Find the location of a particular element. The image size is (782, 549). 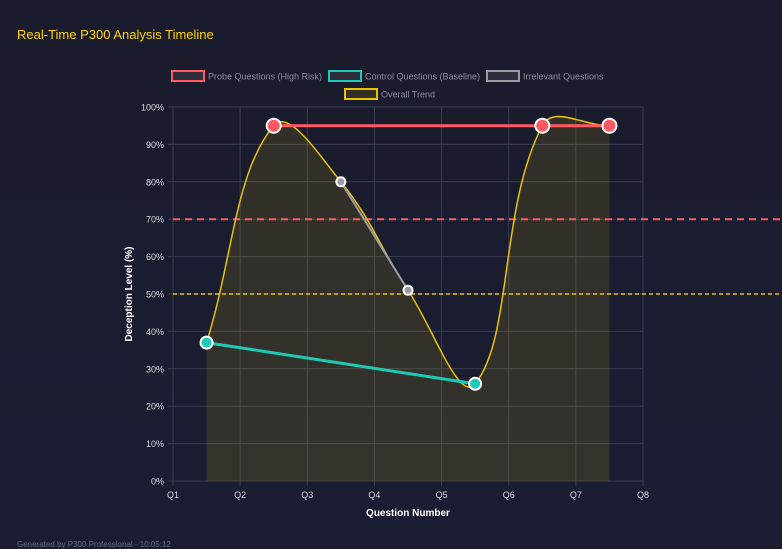

y-axis-label: Deception Level (%) is located at coordinates (129, 293).